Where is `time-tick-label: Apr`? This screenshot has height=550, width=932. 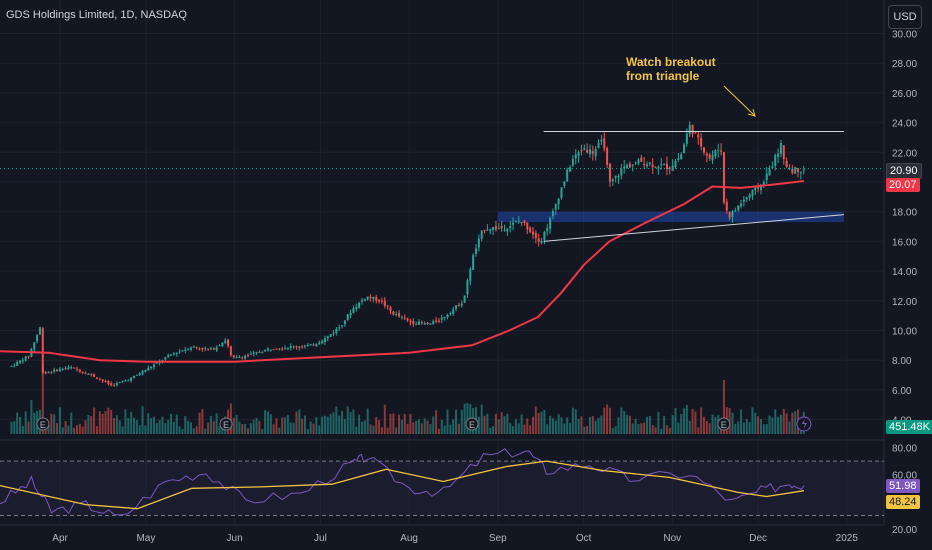
time-tick-label: Apr is located at coordinates (60, 538).